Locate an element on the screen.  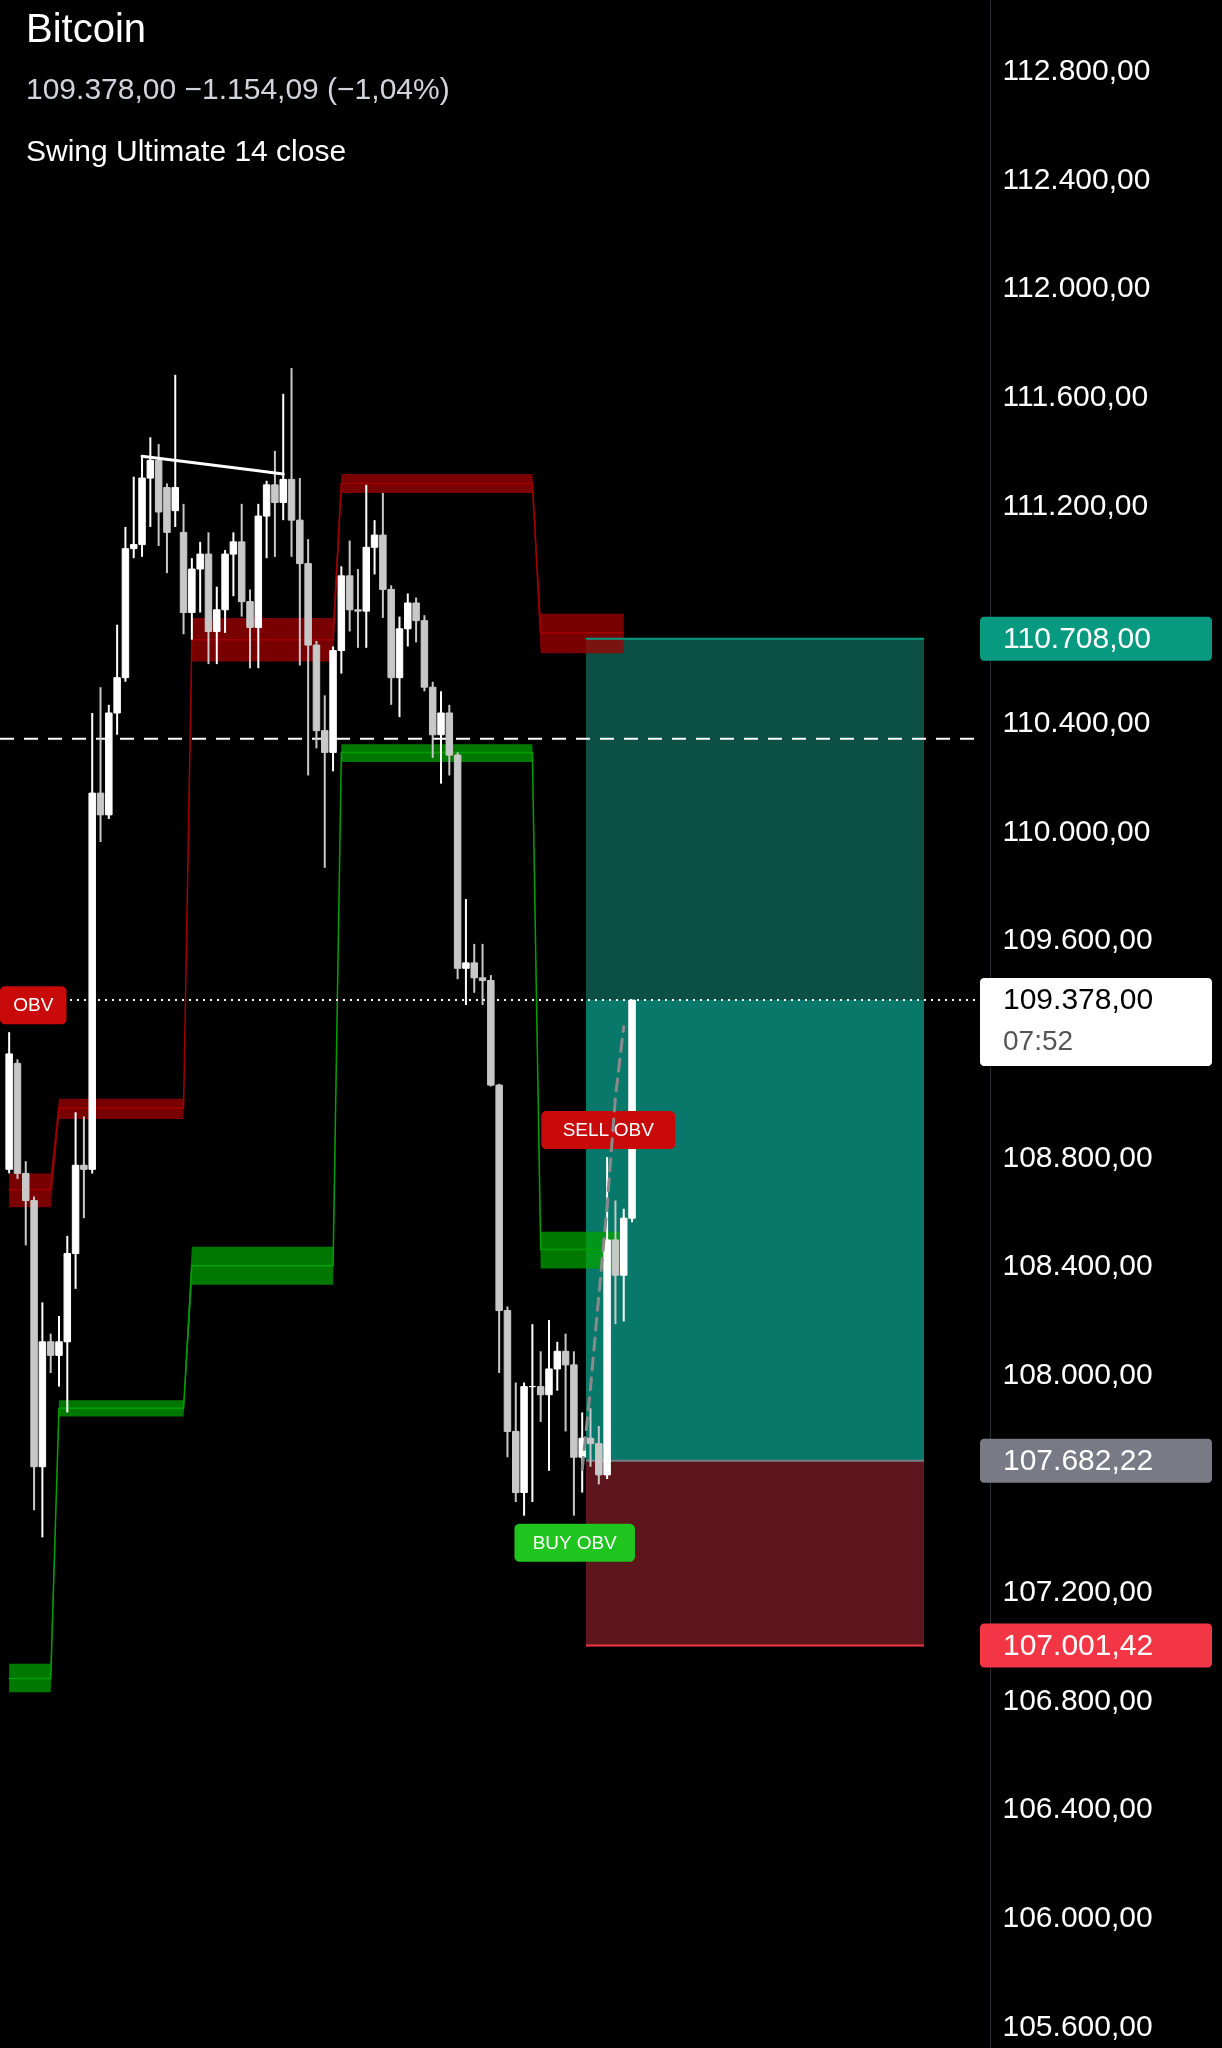
y-tick-label: 108.800,00 is located at coordinates (1077, 1156).